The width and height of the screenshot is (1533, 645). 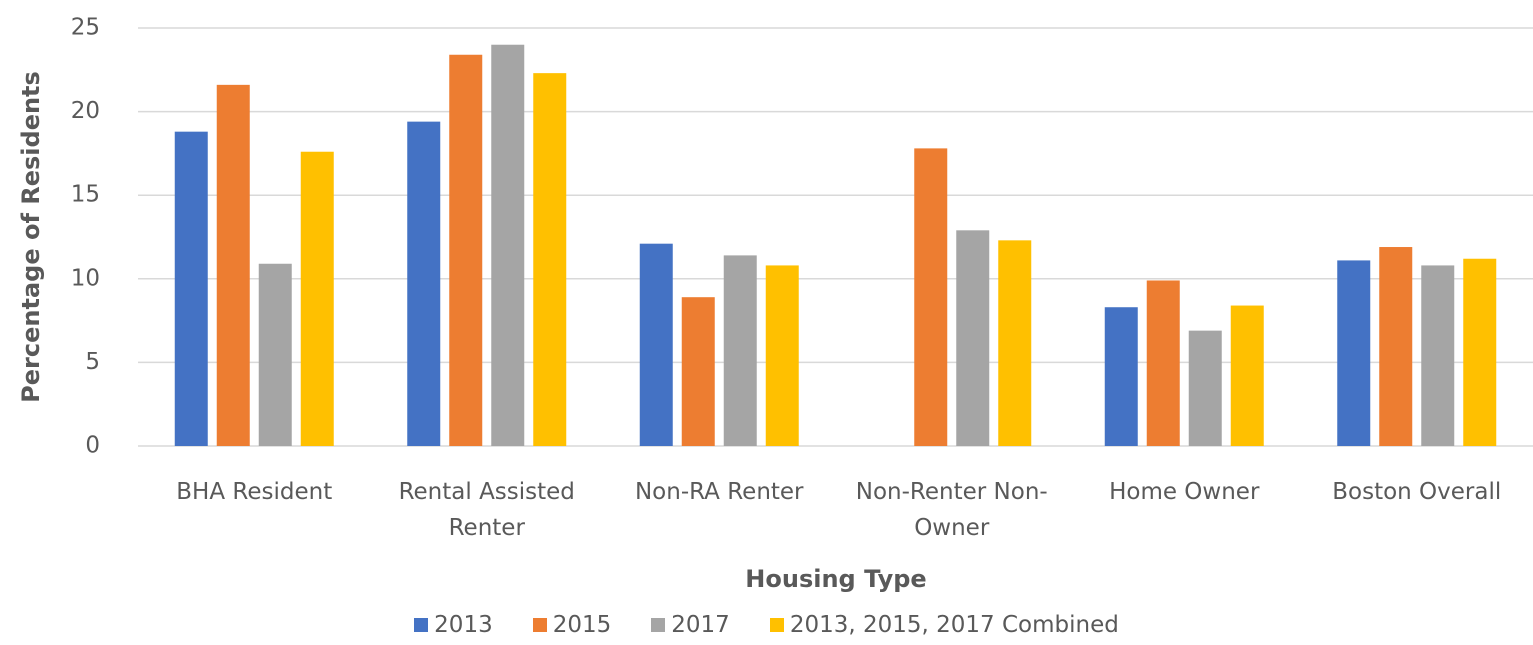 What do you see at coordinates (719, 492) in the screenshot?
I see `x-tick-label: Non-RA Renter` at bounding box center [719, 492].